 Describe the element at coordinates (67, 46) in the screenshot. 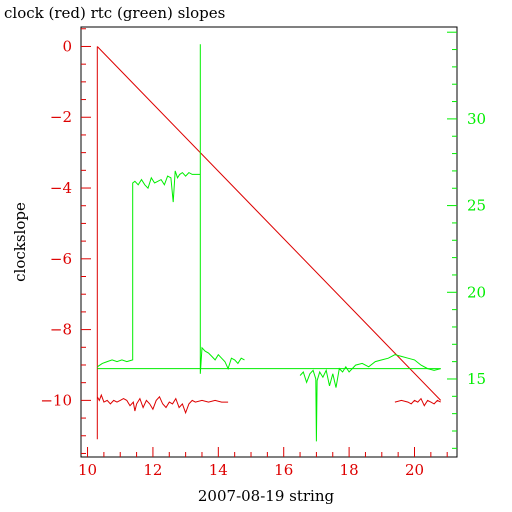

I see `y-tick-label: 0` at that location.